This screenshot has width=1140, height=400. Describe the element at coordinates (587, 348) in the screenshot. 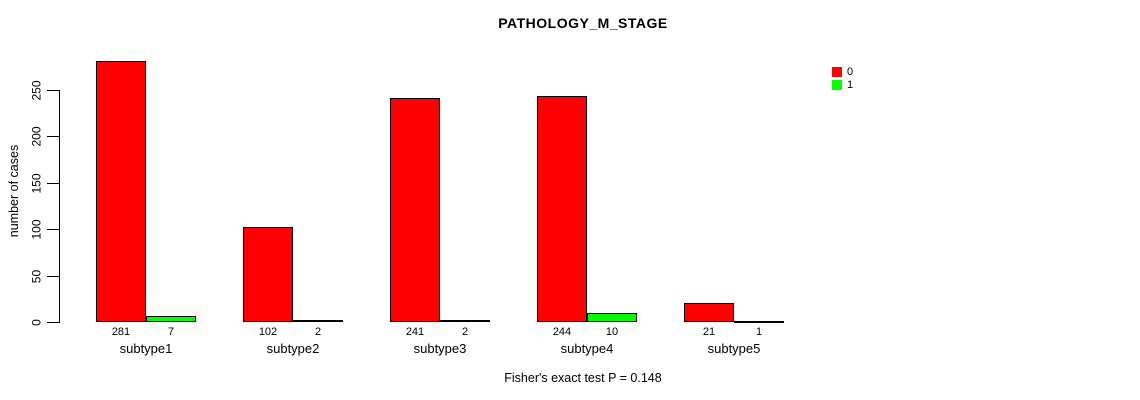

I see `x-category-label: subtype4` at that location.